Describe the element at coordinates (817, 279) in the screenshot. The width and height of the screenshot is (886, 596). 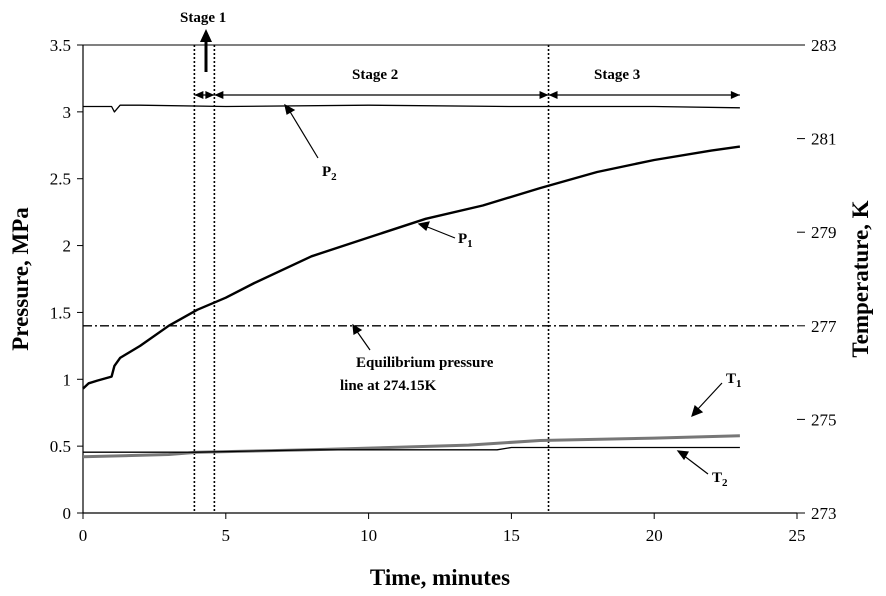
I see `y-right-ticks: 273 275 277 279 281 283` at that location.